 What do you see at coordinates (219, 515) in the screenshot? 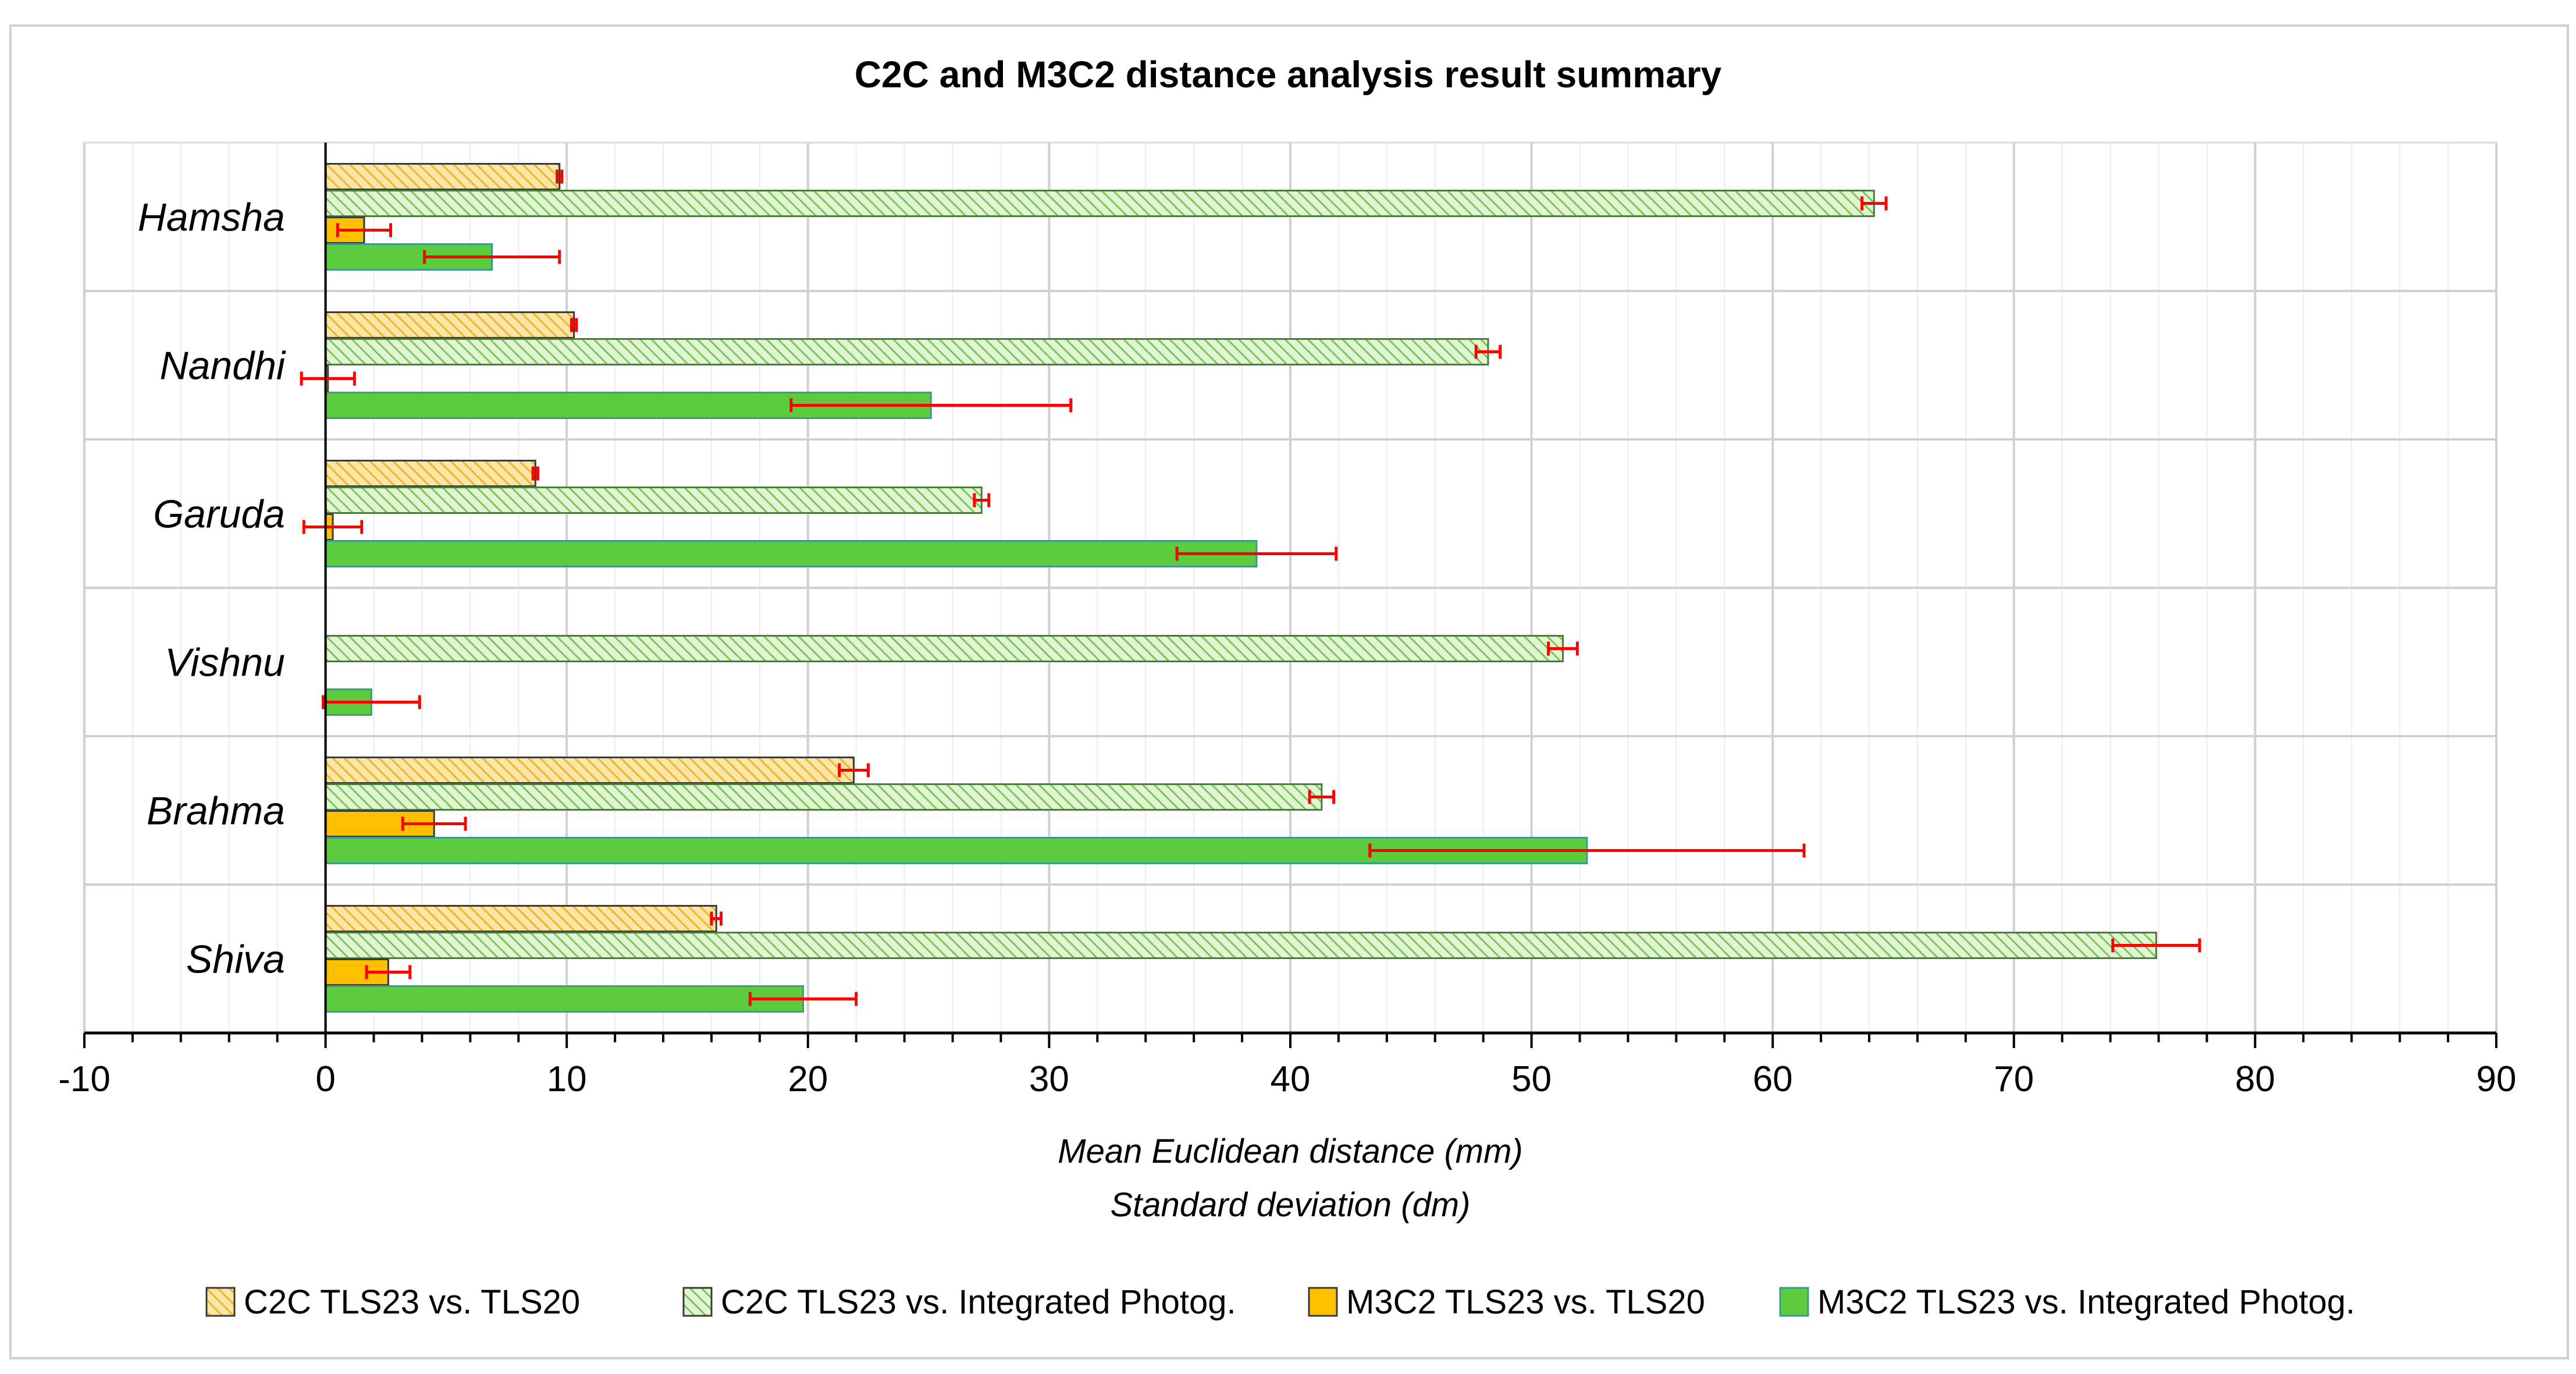
I see `category-label-garuda: Garuda` at bounding box center [219, 515].